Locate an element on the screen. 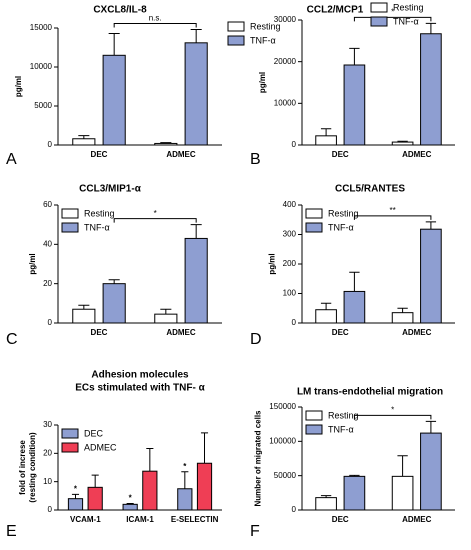 The image size is (471, 550). chart-title: Adhesion molecules is located at coordinates (140, 375).